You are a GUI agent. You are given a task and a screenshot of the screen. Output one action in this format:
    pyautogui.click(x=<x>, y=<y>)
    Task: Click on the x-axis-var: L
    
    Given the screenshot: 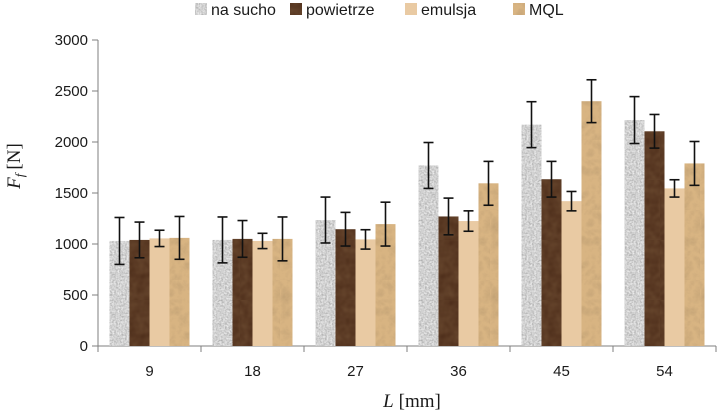 What is the action you would take?
    pyautogui.click(x=388, y=401)
    